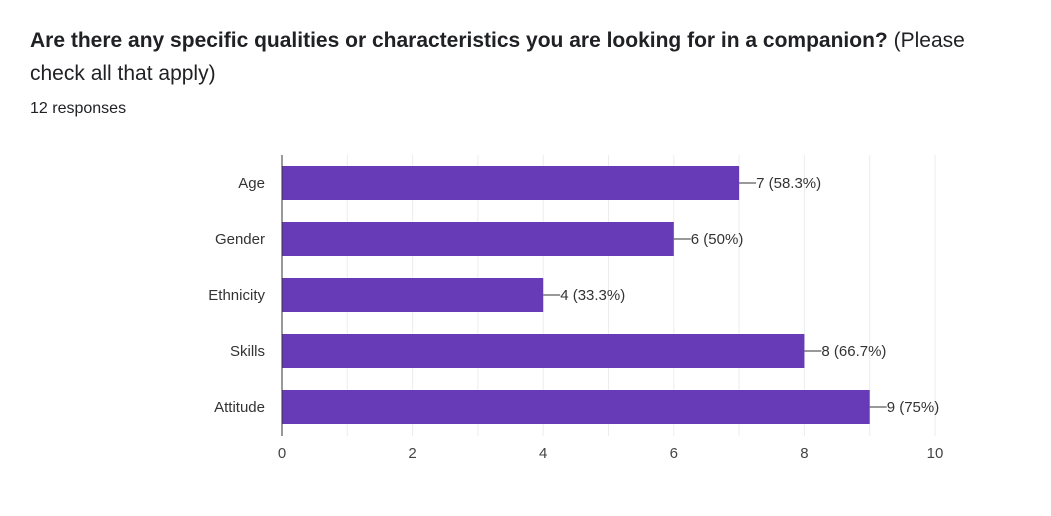 This screenshot has width=1051, height=516. I want to click on data-label: 6 (50%), so click(717, 239).